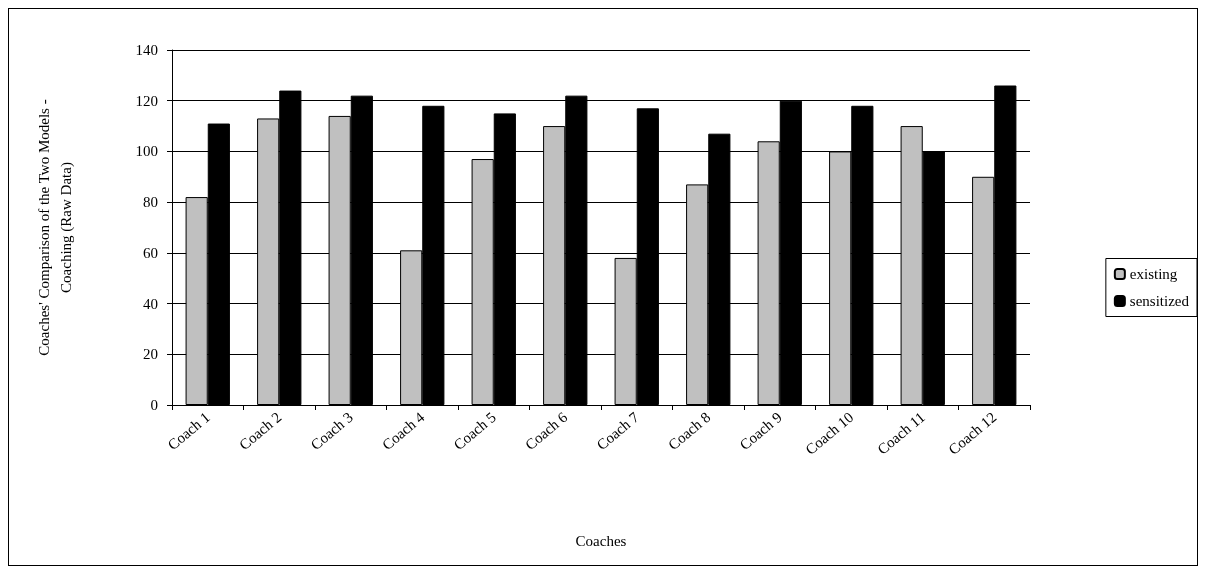 Image resolution: width=1207 pixels, height=575 pixels. Describe the element at coordinates (1159, 301) in the screenshot. I see `legend-label: sensitized` at that location.